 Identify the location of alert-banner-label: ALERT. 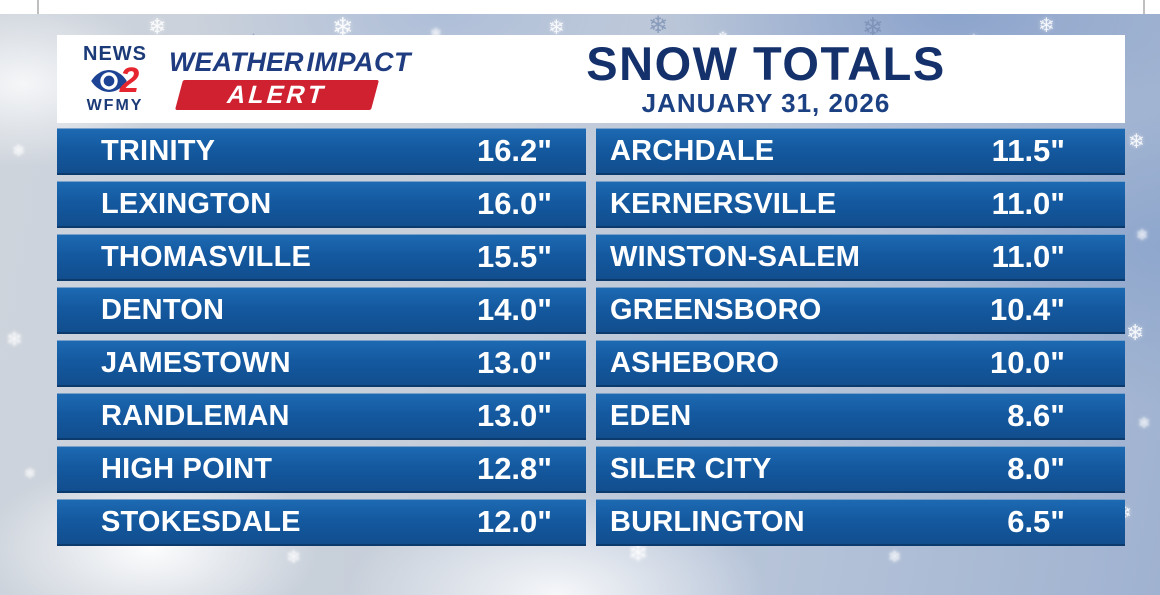
(277, 94).